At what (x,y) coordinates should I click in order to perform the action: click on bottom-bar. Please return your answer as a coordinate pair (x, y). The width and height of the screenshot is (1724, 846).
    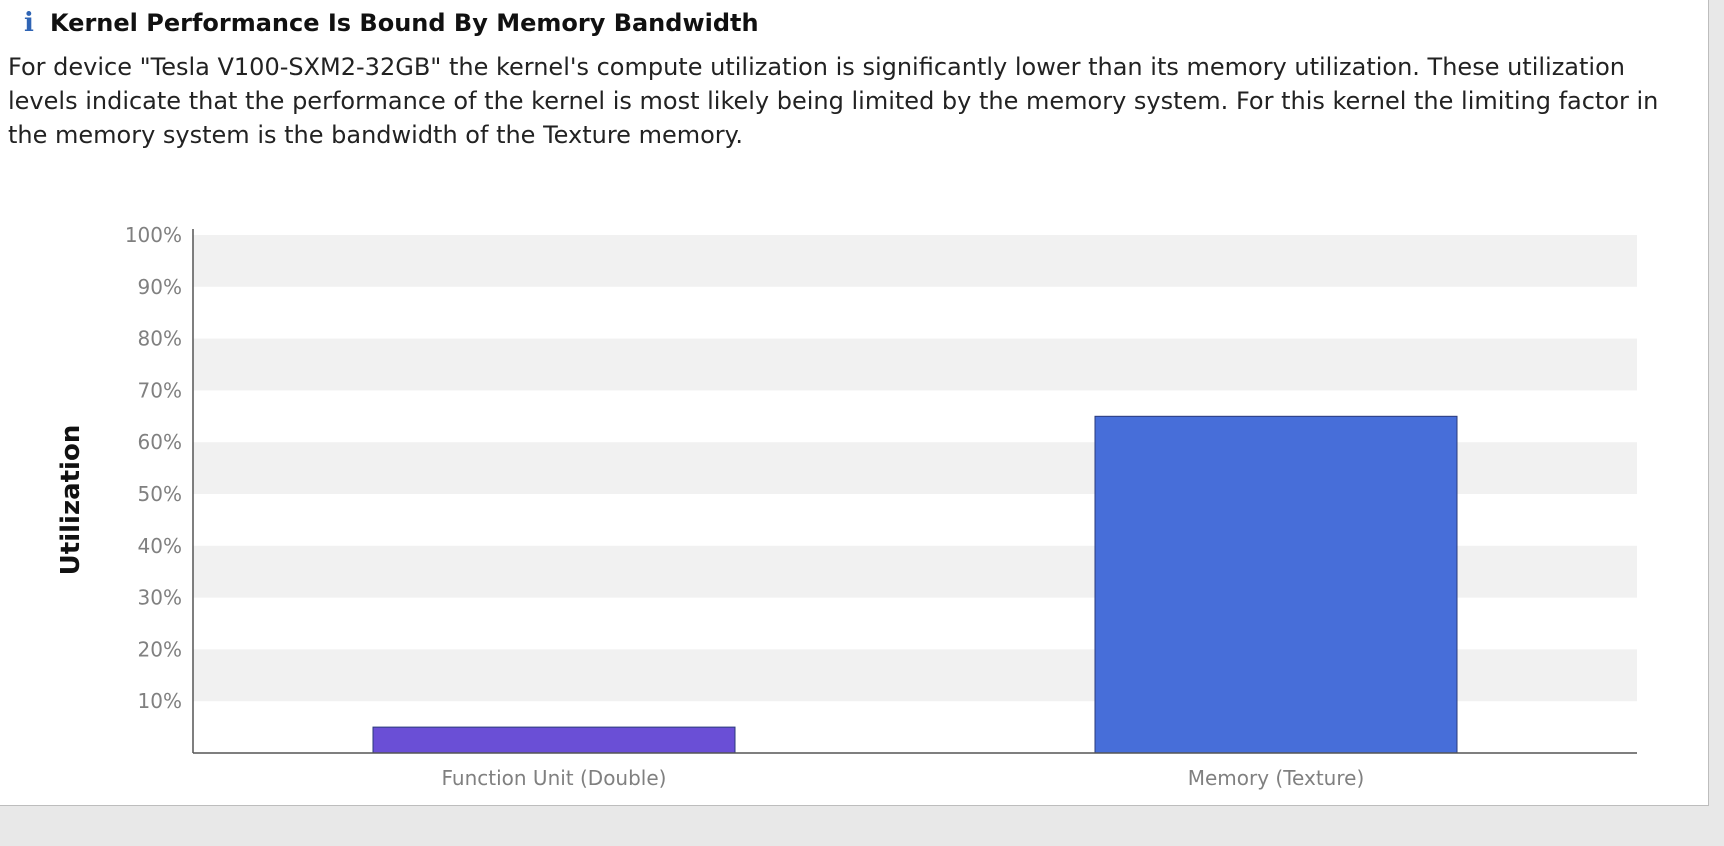
    Looking at the image, I should click on (862, 826).